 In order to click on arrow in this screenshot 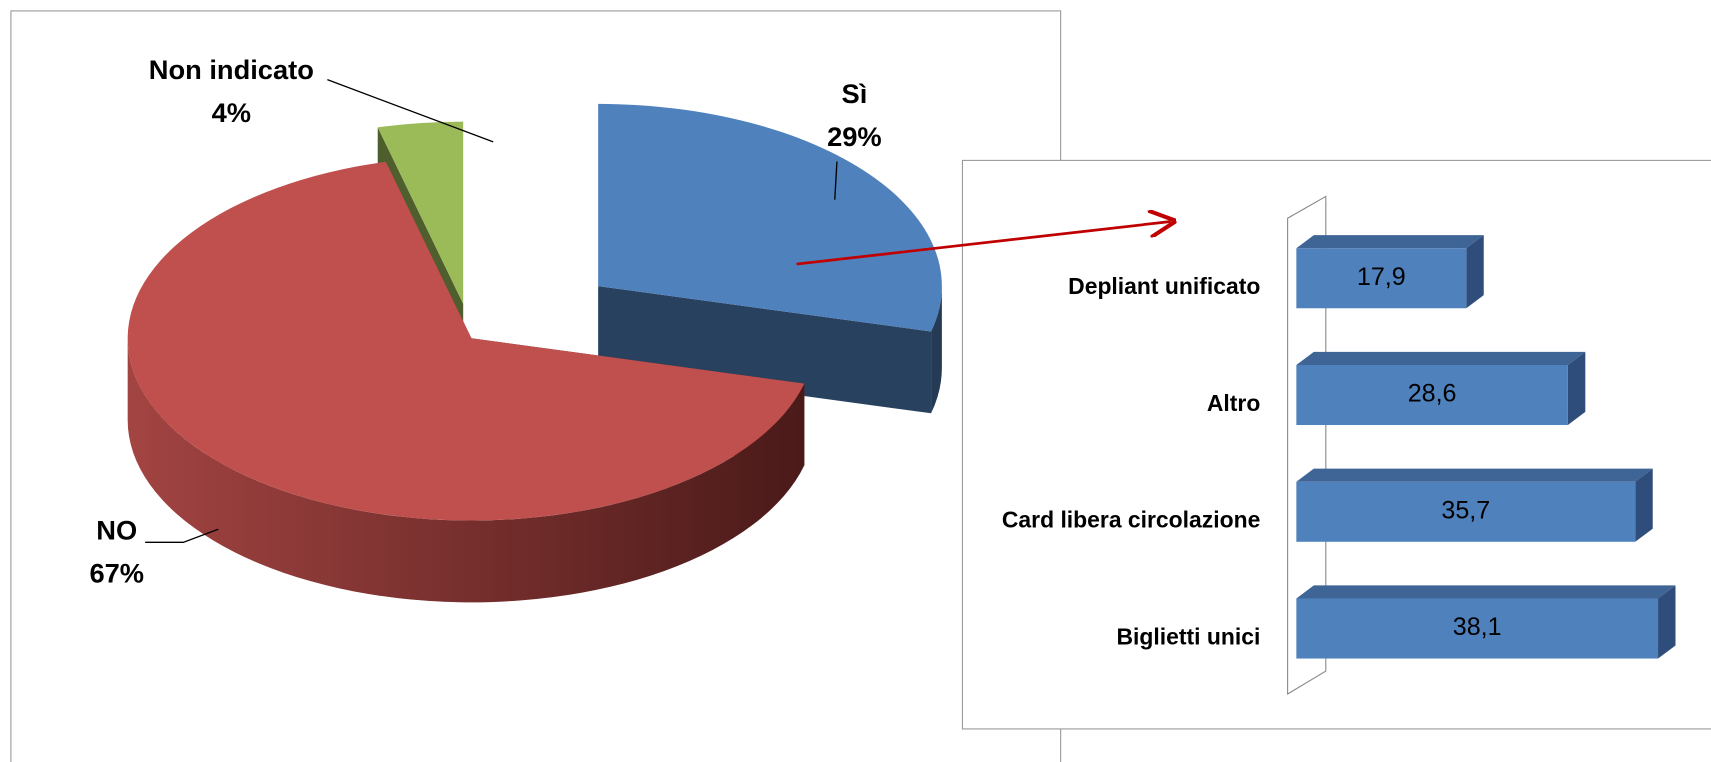, I will do `click(983, 244)`.